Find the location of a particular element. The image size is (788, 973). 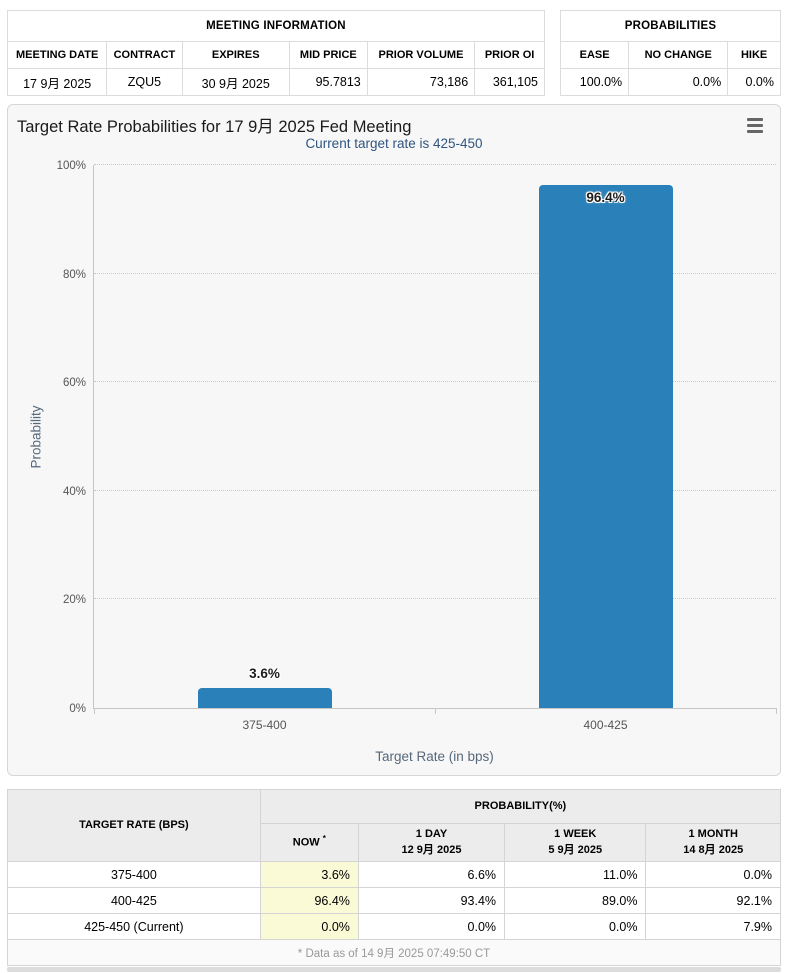

probability-bar: 96.4% is located at coordinates (605, 446).